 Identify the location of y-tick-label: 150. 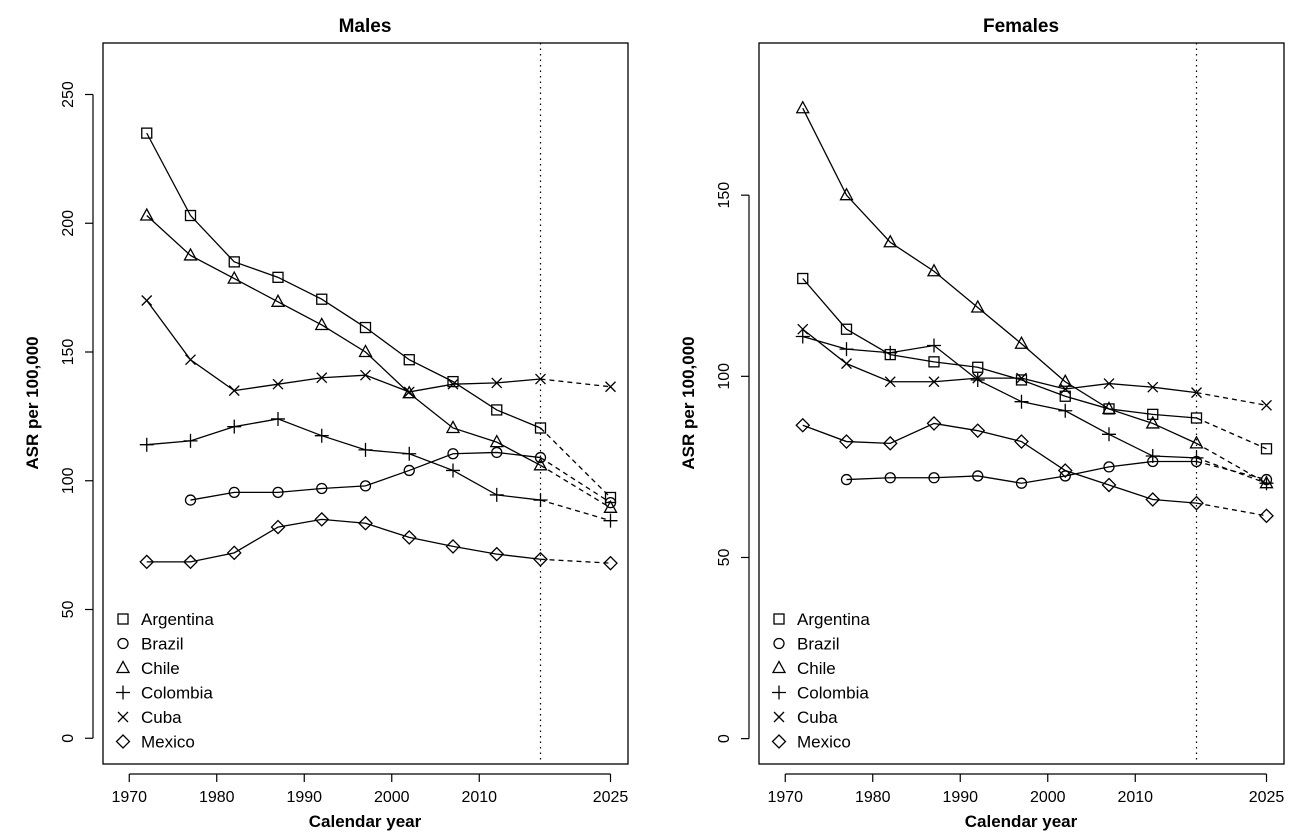
(724, 195).